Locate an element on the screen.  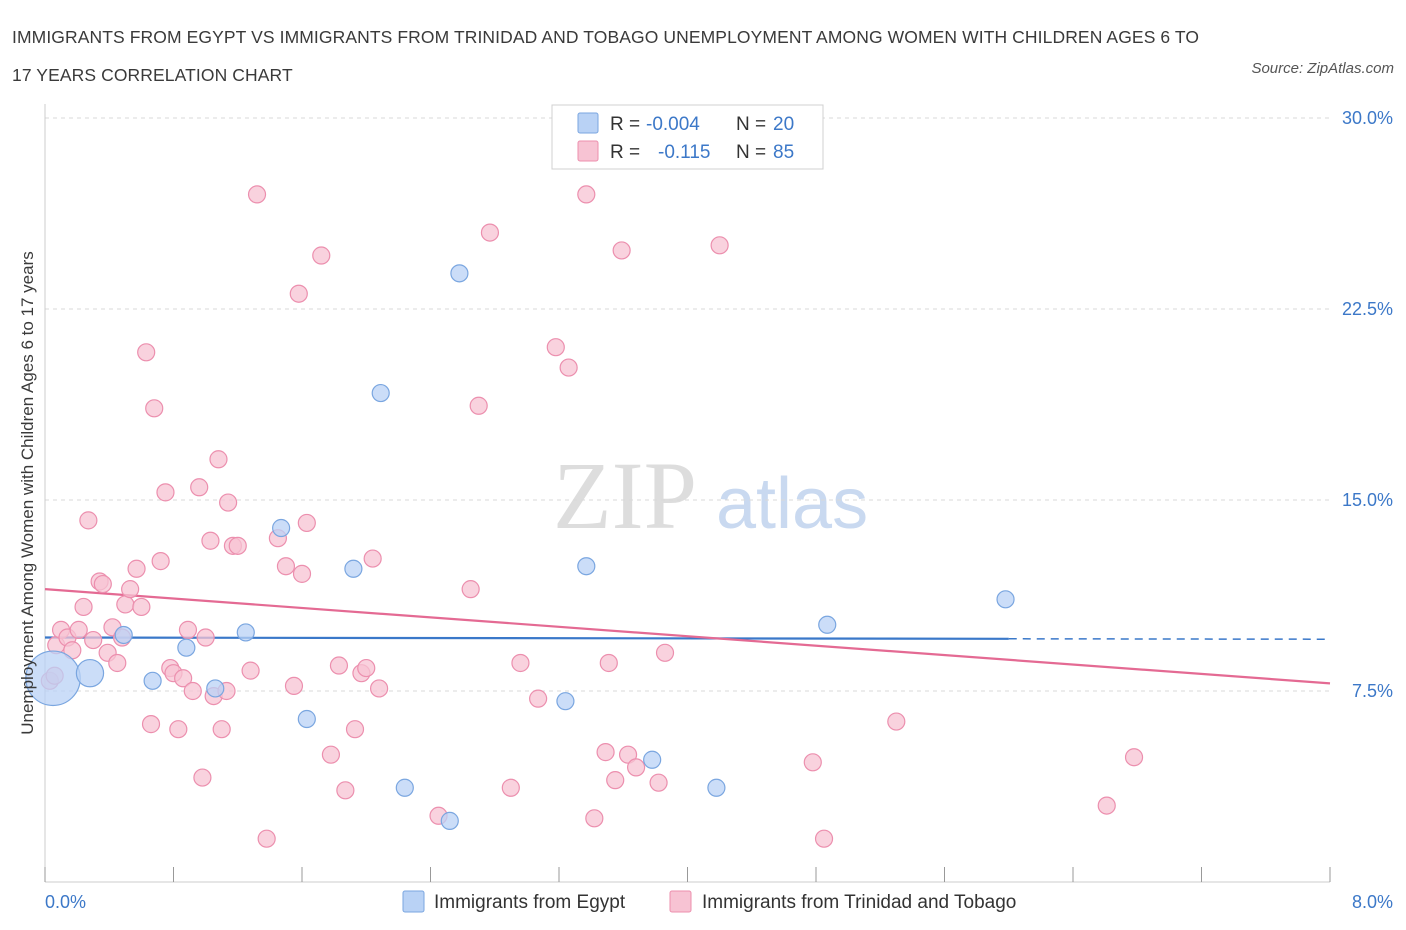
x-tick-label: 8.0% is located at coordinates (1372, 902).